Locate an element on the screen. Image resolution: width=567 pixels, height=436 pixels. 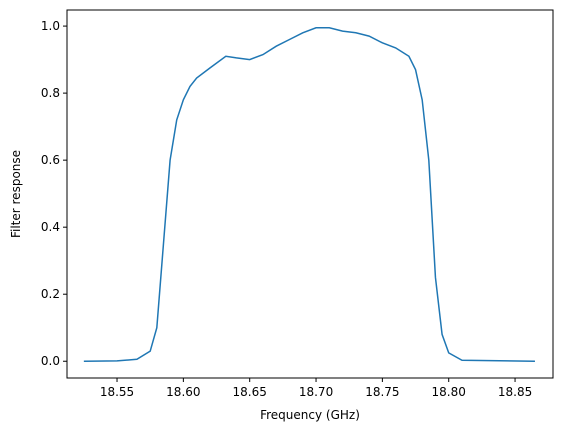
y-axis-label: Filter response is located at coordinates (16, 194).